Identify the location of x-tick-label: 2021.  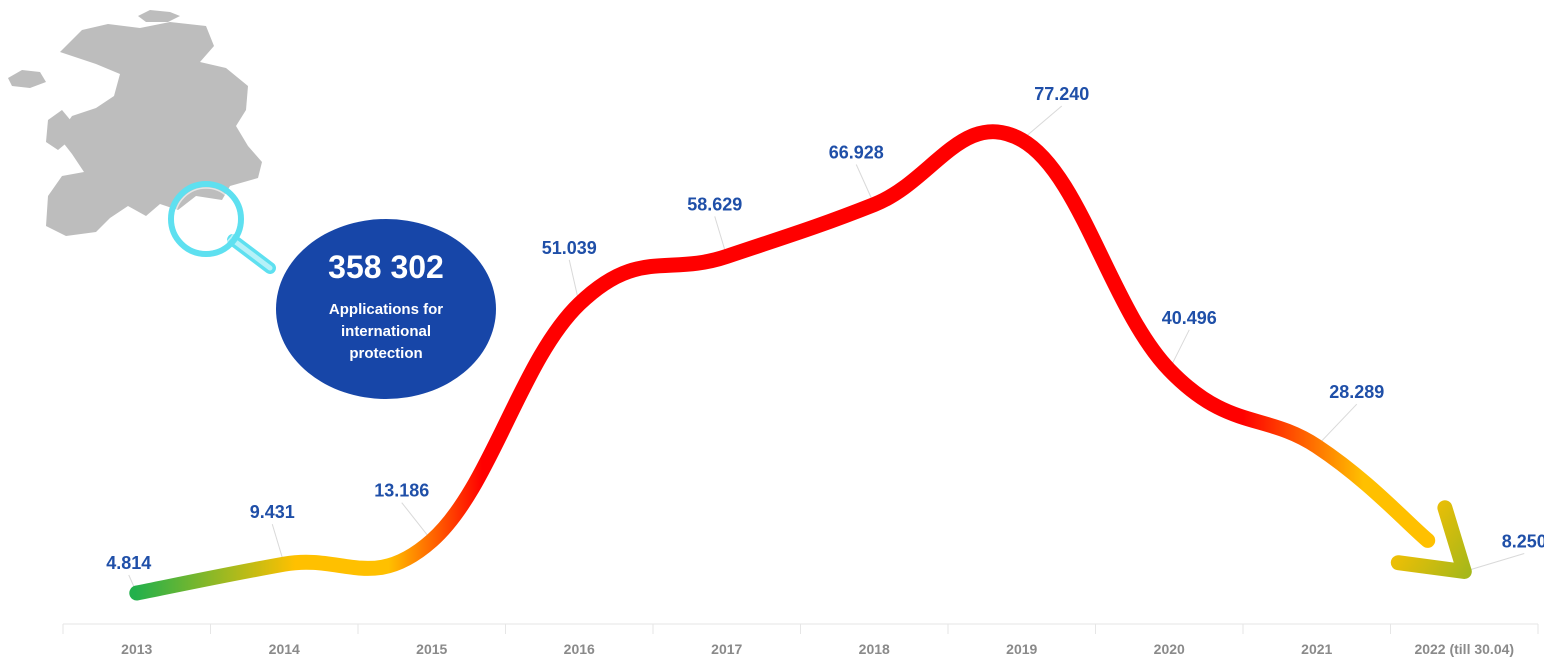
(1316, 649).